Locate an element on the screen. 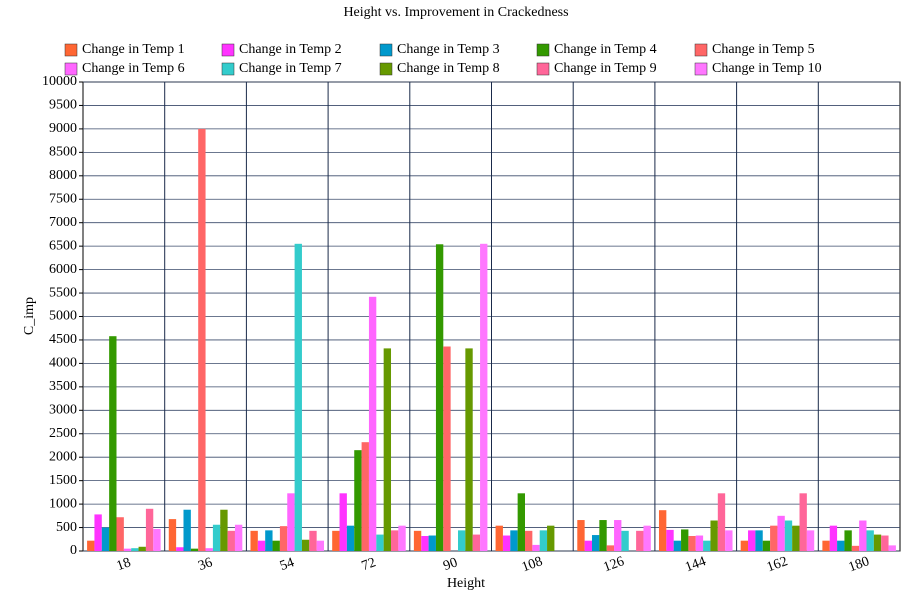  x-tick-label: 180 is located at coordinates (859, 564).